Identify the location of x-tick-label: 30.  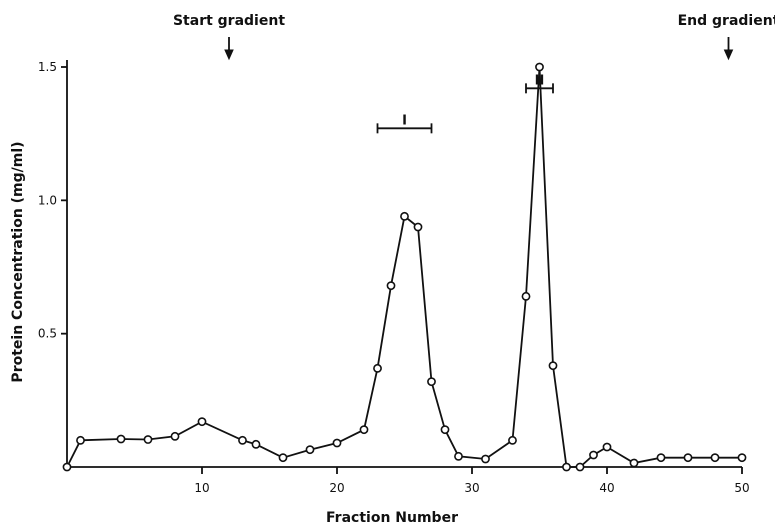
(471, 488).